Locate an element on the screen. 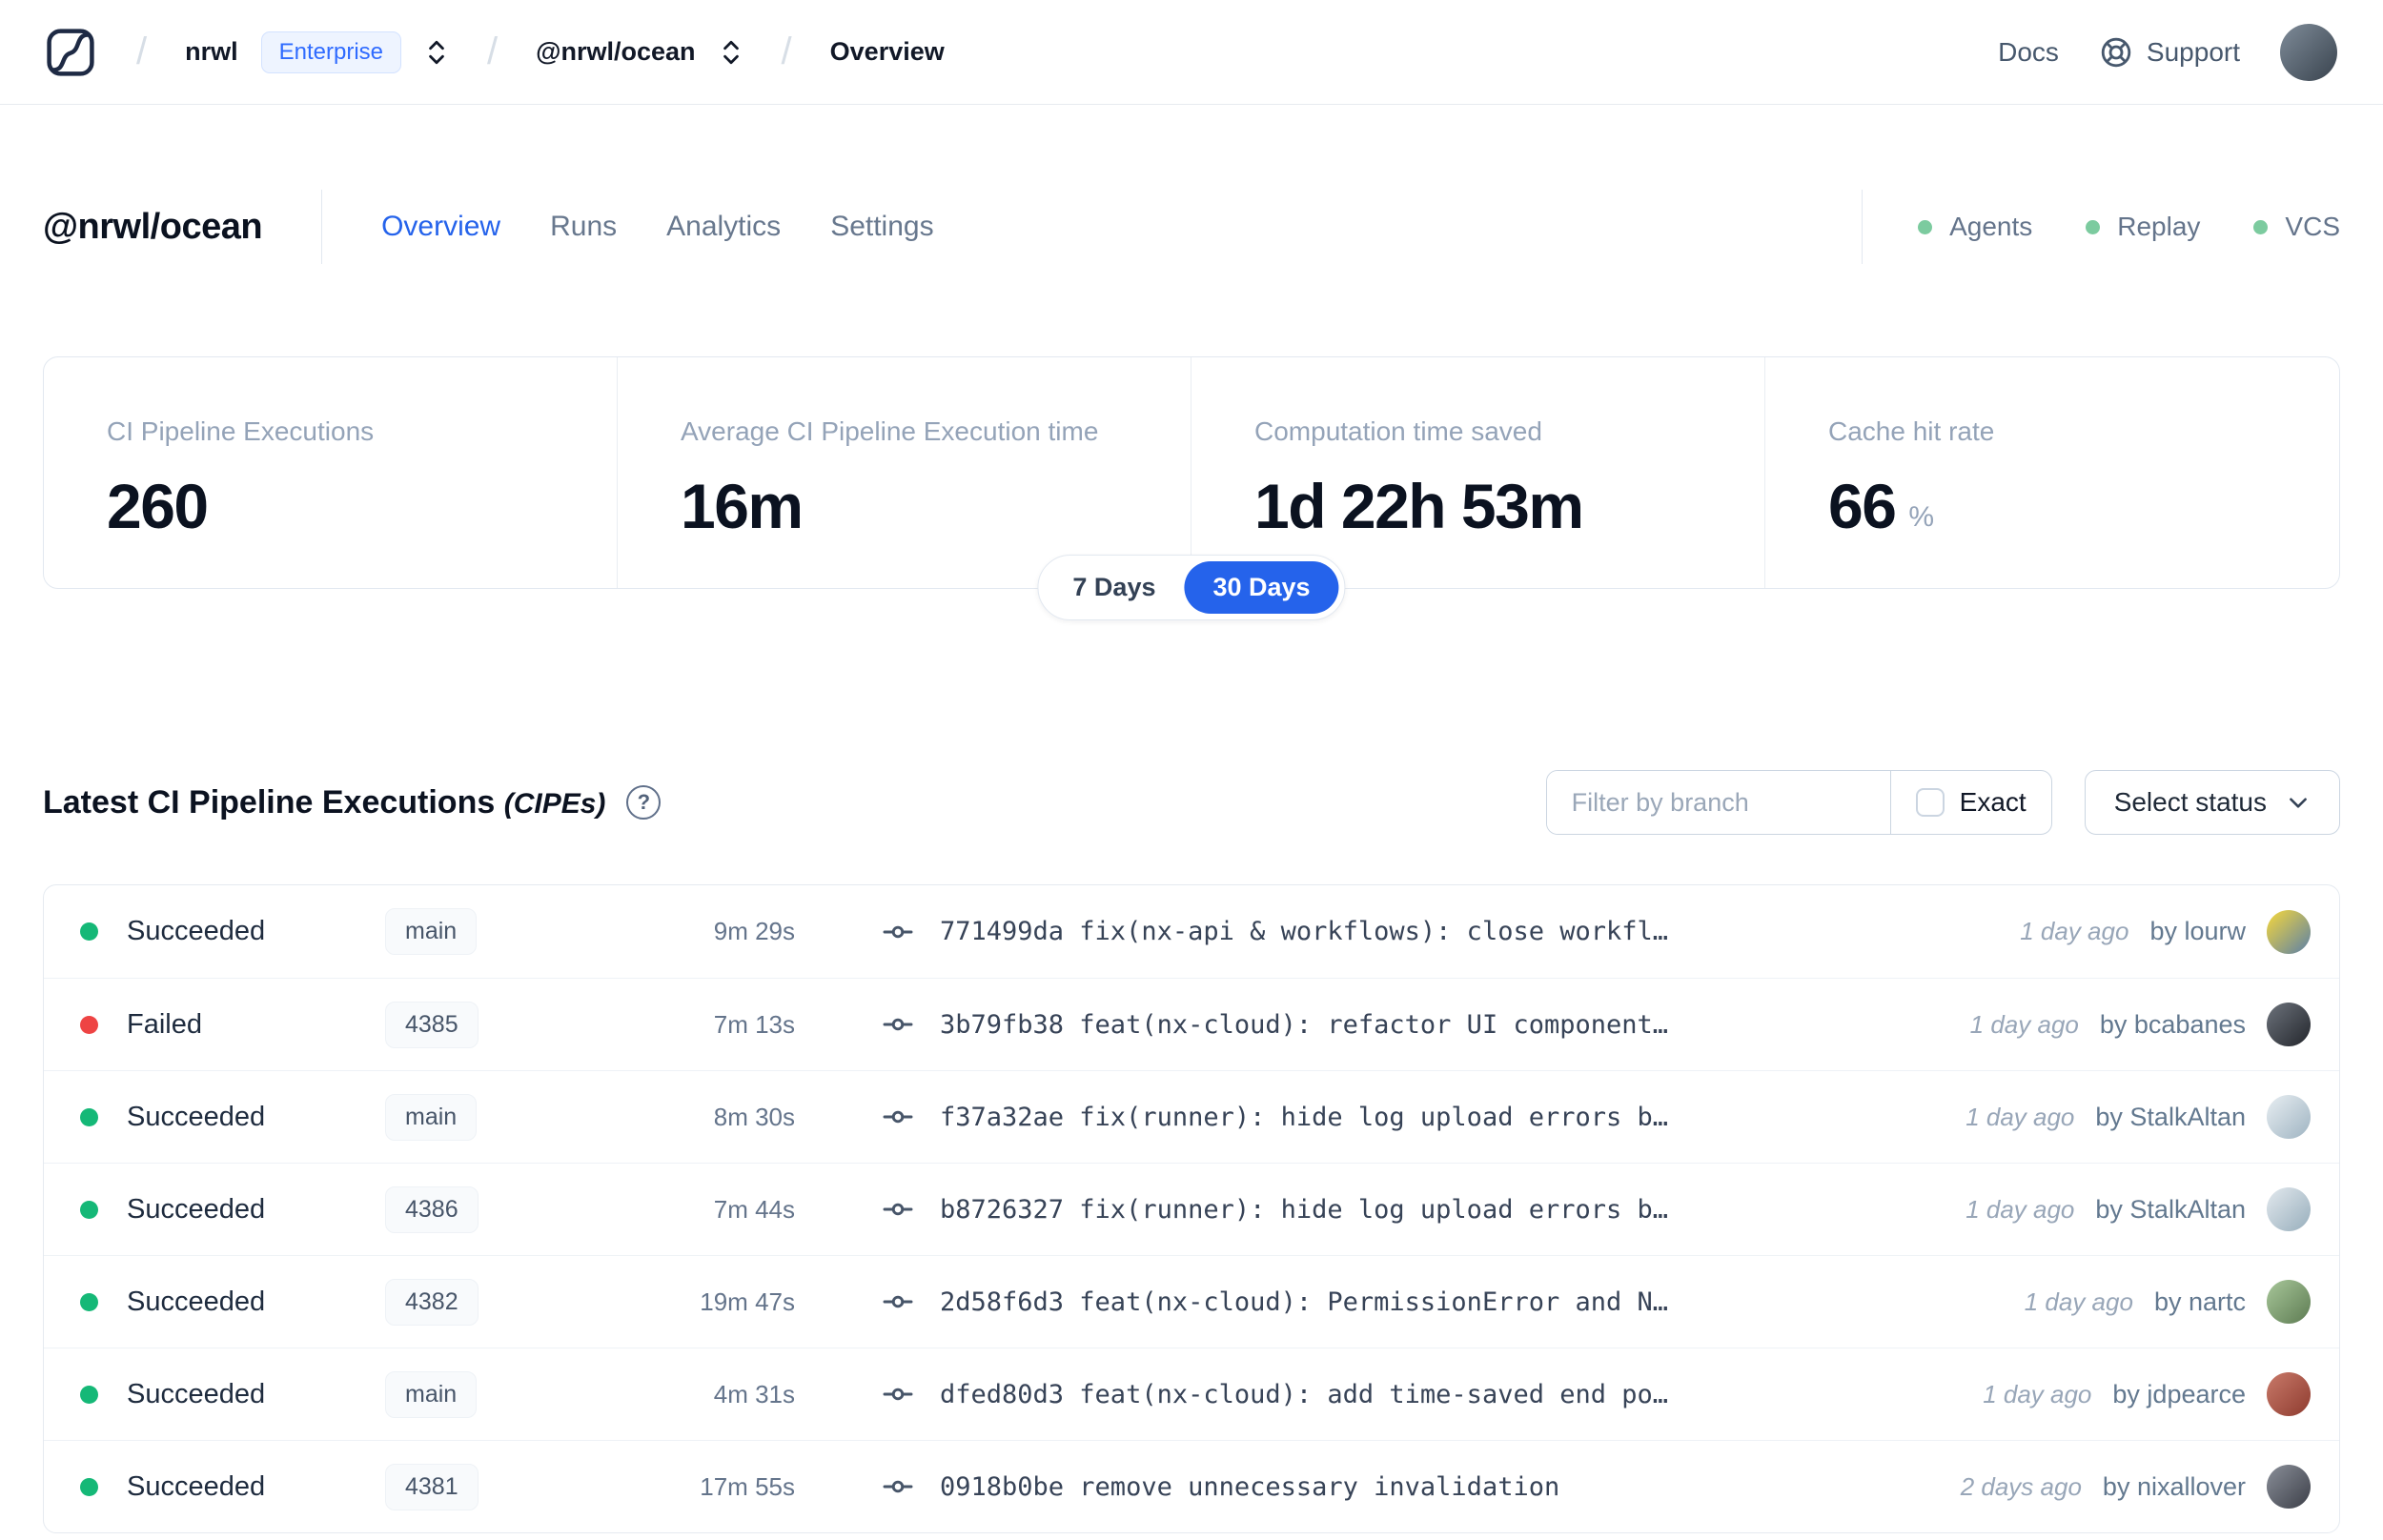  time-ago-label: 2 days ago is located at coordinates (2021, 1486).